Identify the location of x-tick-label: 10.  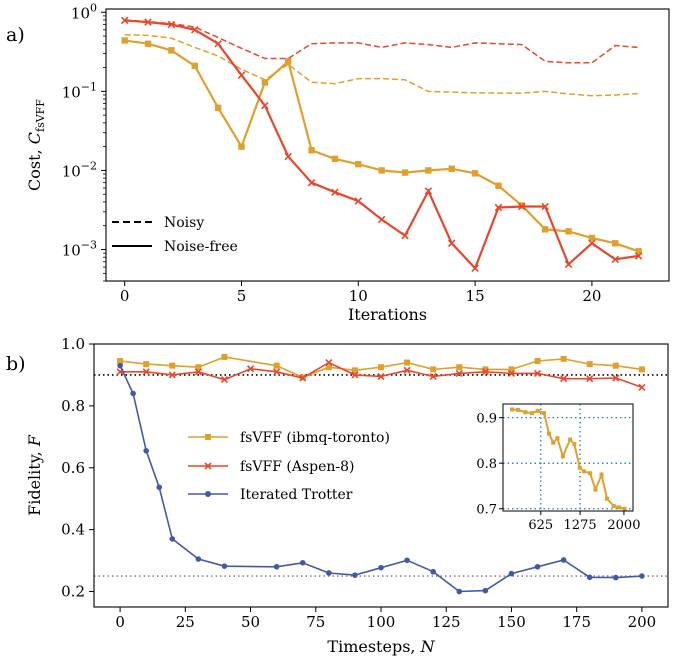
(358, 296).